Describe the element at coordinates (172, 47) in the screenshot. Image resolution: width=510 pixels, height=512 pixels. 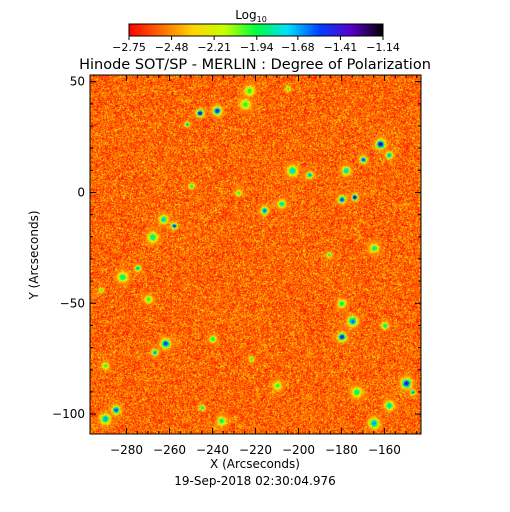
I see `colorbar-tick-label: −2.48` at that location.